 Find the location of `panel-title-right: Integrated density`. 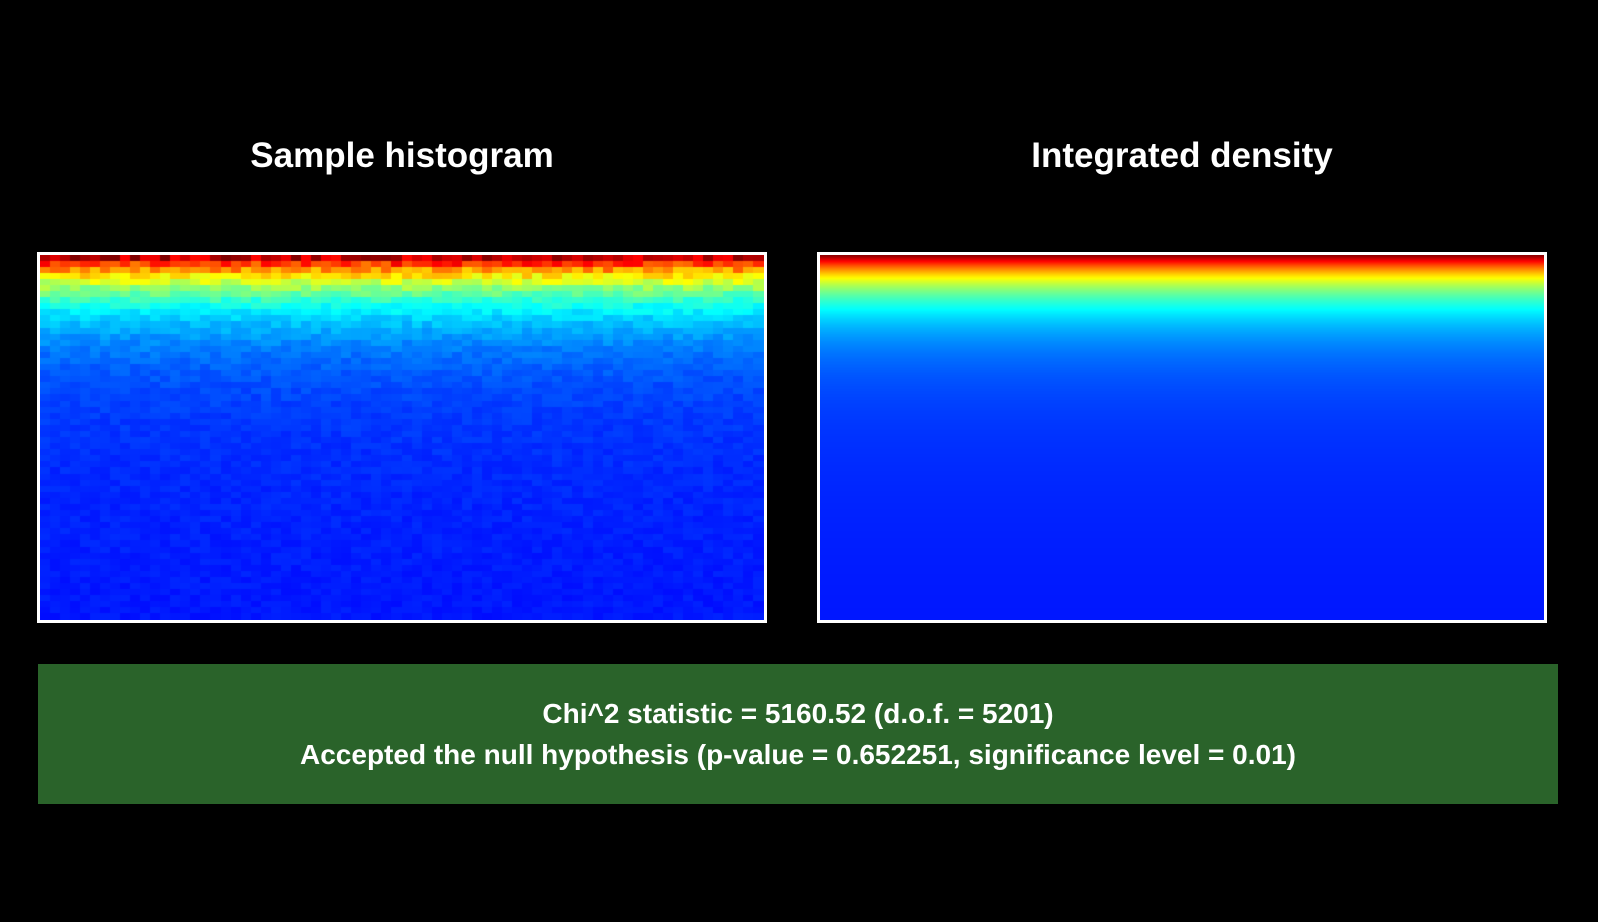

panel-title-right: Integrated density is located at coordinates (1182, 155).